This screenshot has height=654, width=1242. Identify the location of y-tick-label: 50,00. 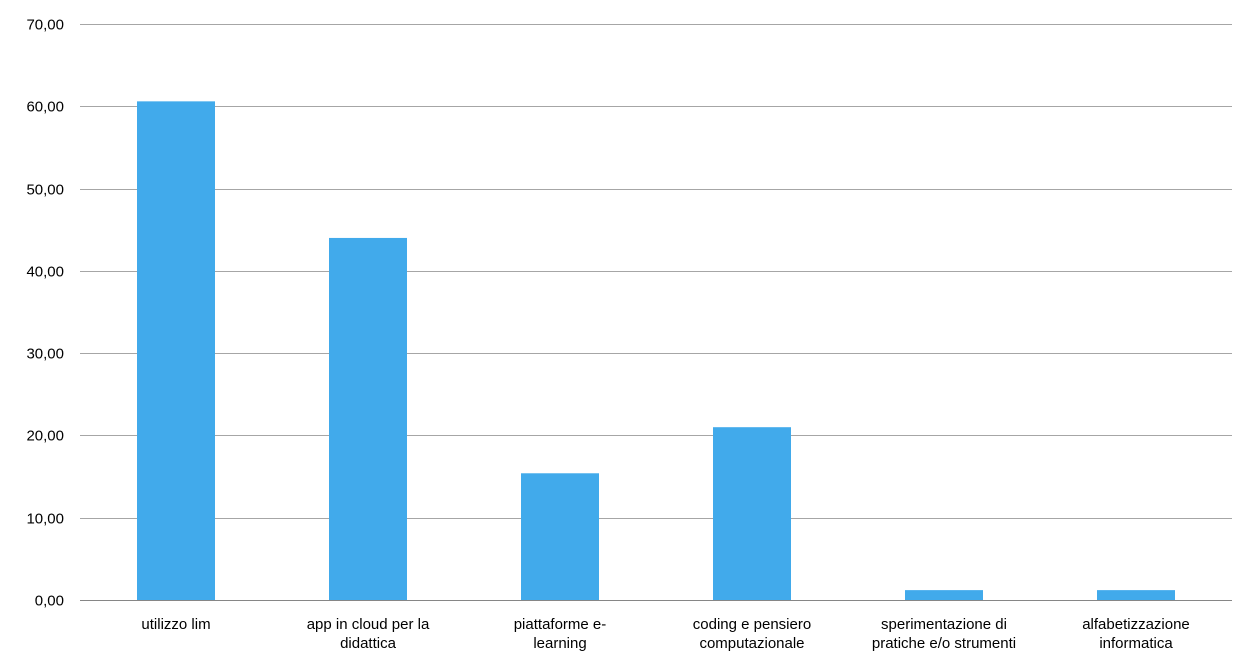
(45, 190).